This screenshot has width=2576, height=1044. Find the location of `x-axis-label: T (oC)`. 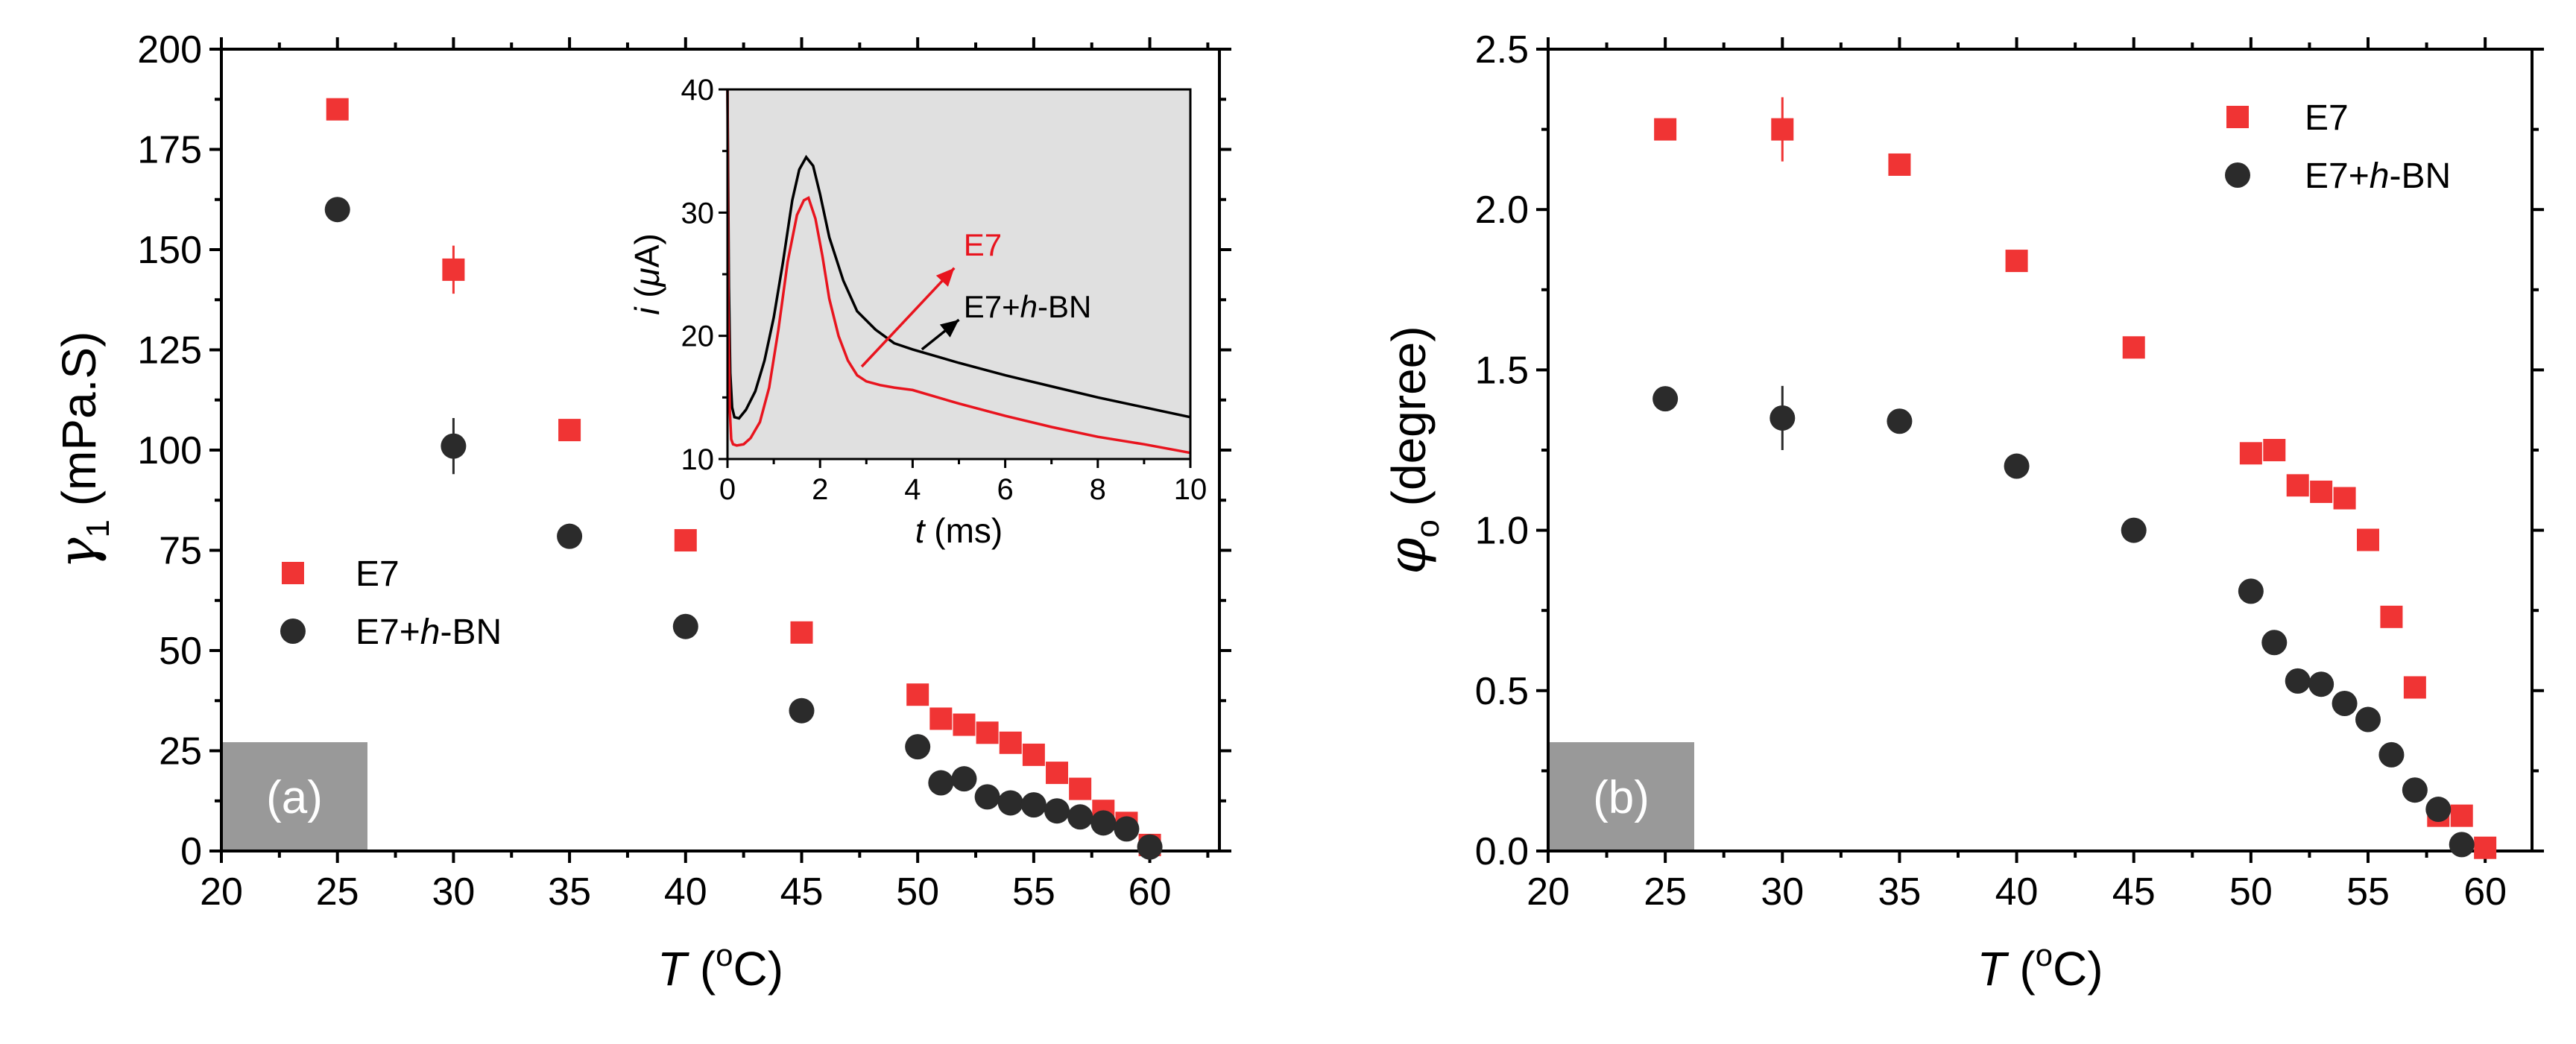

x-axis-label: T (oC) is located at coordinates (720, 966).